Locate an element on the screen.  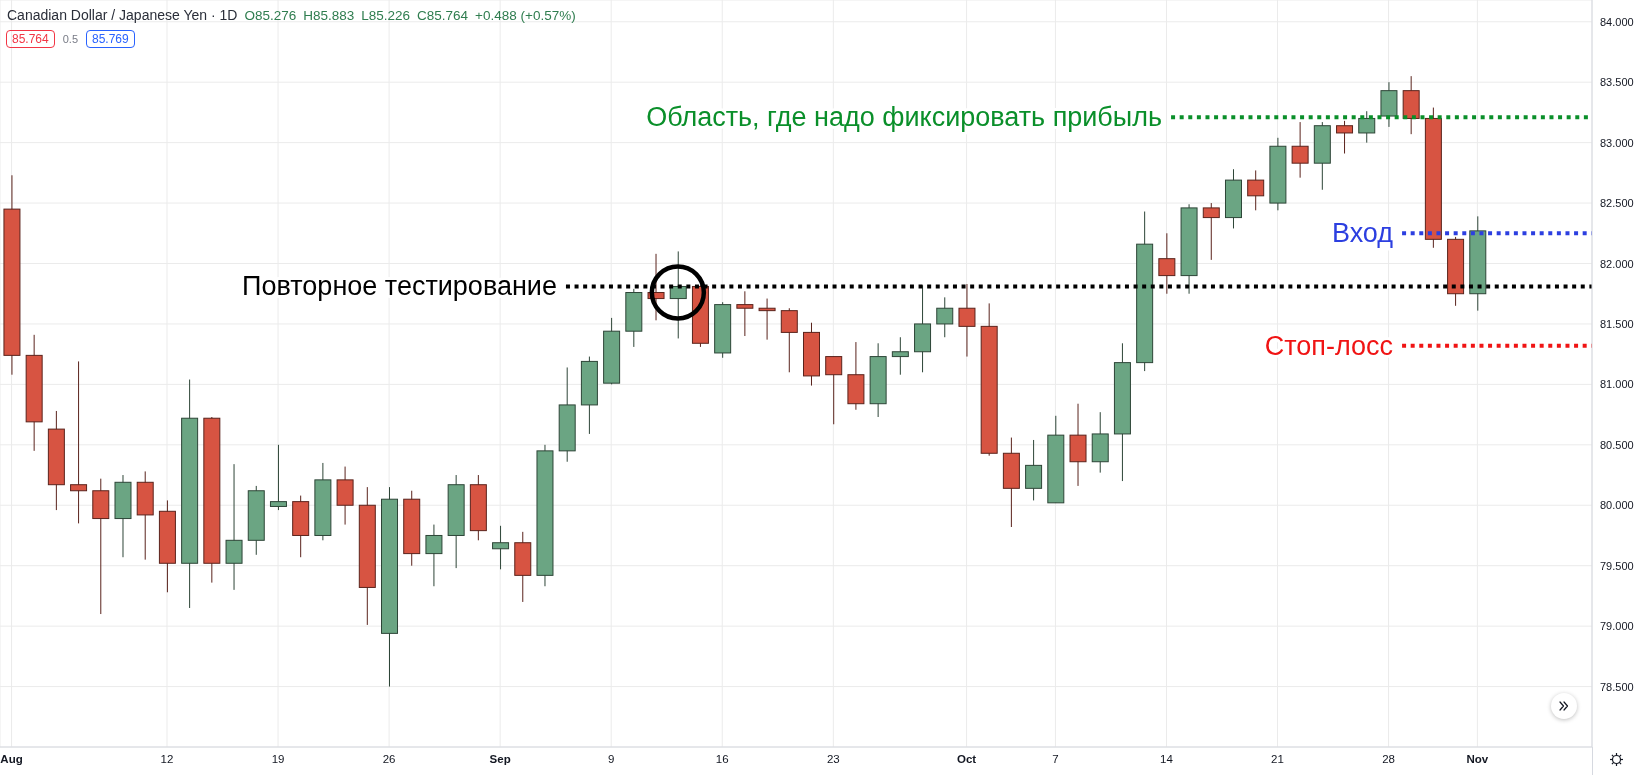
x-tick-label: 12 is located at coordinates (167, 759).